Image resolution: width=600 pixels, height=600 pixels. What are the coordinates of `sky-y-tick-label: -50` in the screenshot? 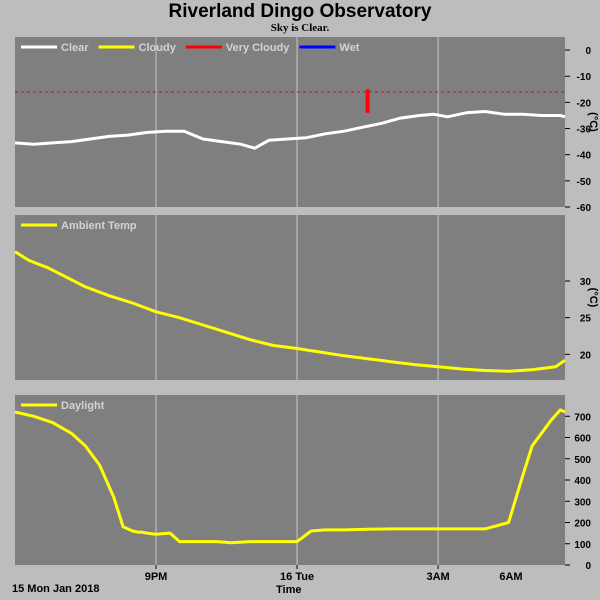 It's located at (584, 182).